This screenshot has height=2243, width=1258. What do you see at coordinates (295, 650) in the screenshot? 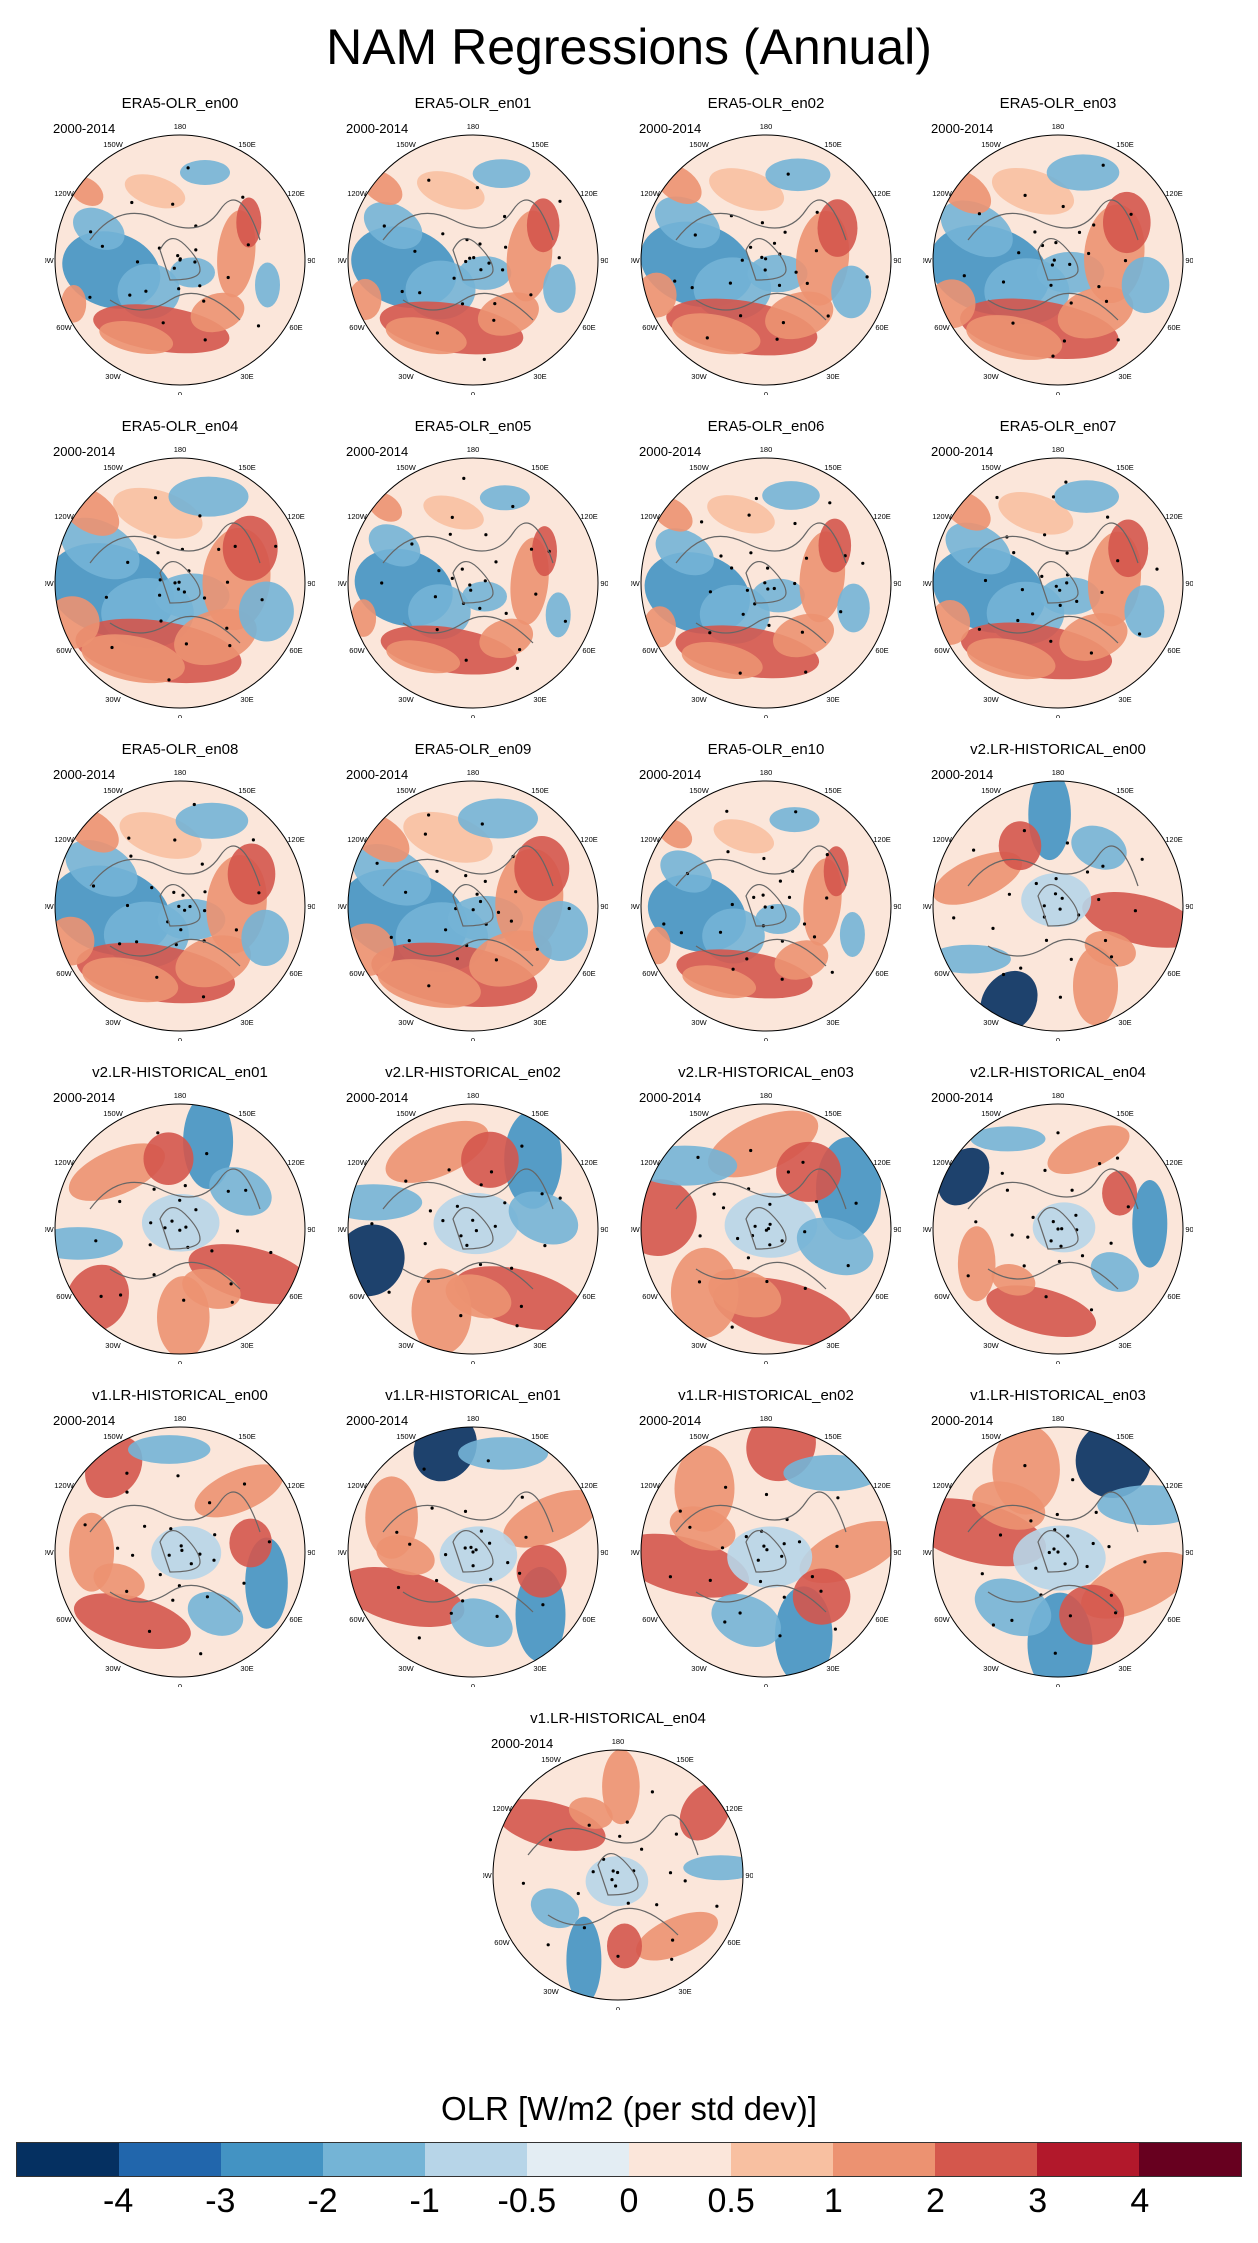
I see `longitude-label: 60E` at bounding box center [295, 650].